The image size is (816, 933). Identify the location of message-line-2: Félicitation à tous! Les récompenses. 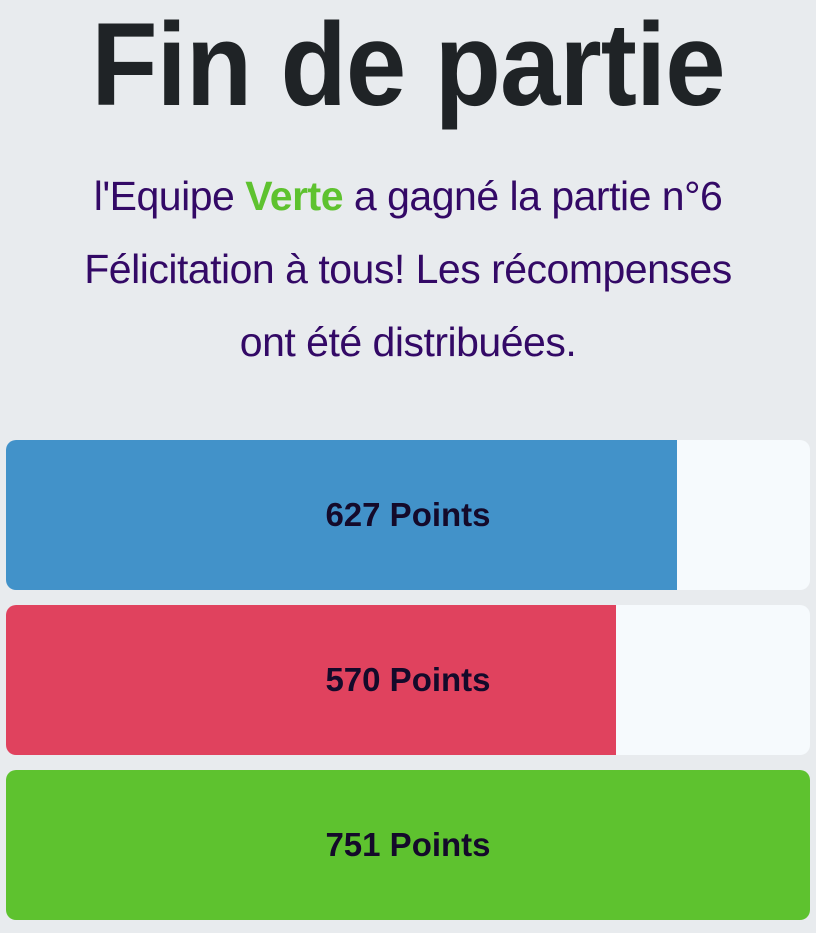
(408, 269).